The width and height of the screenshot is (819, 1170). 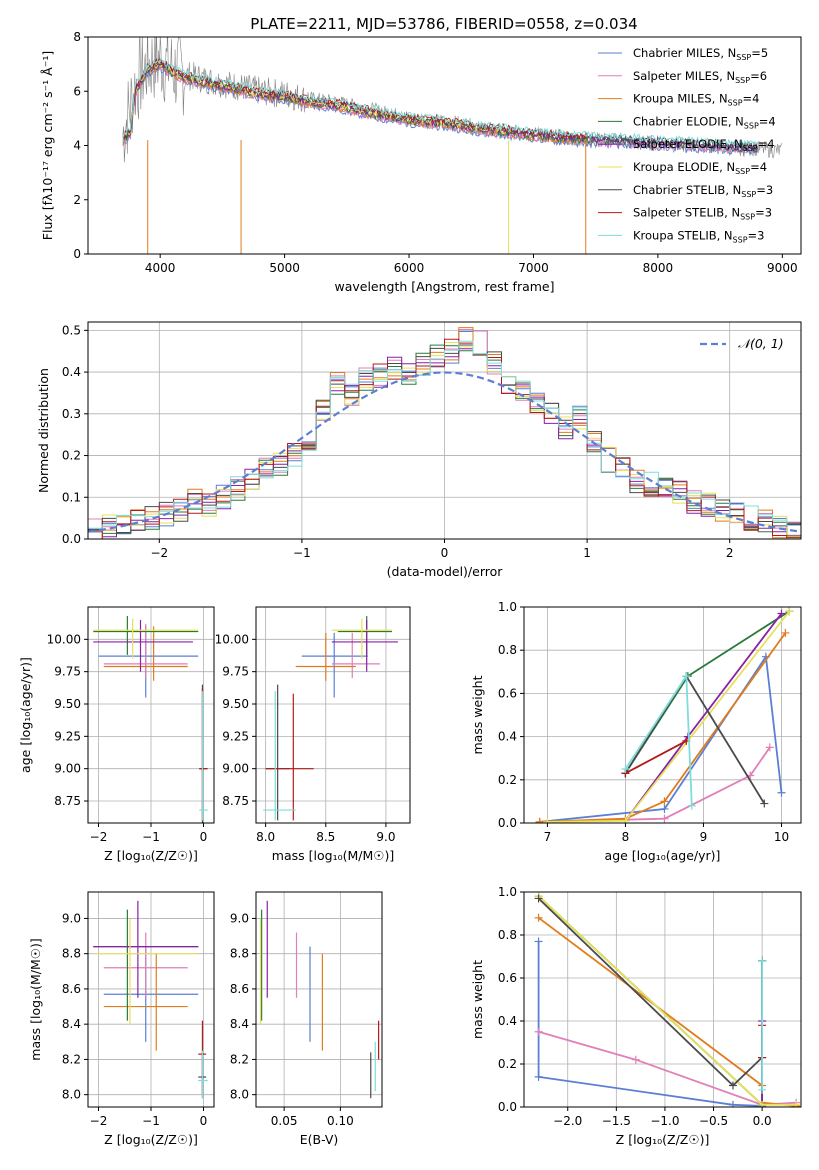 I want to click on legend-label: Chabrier ELODIE, NSSP=4, so click(x=704, y=122).